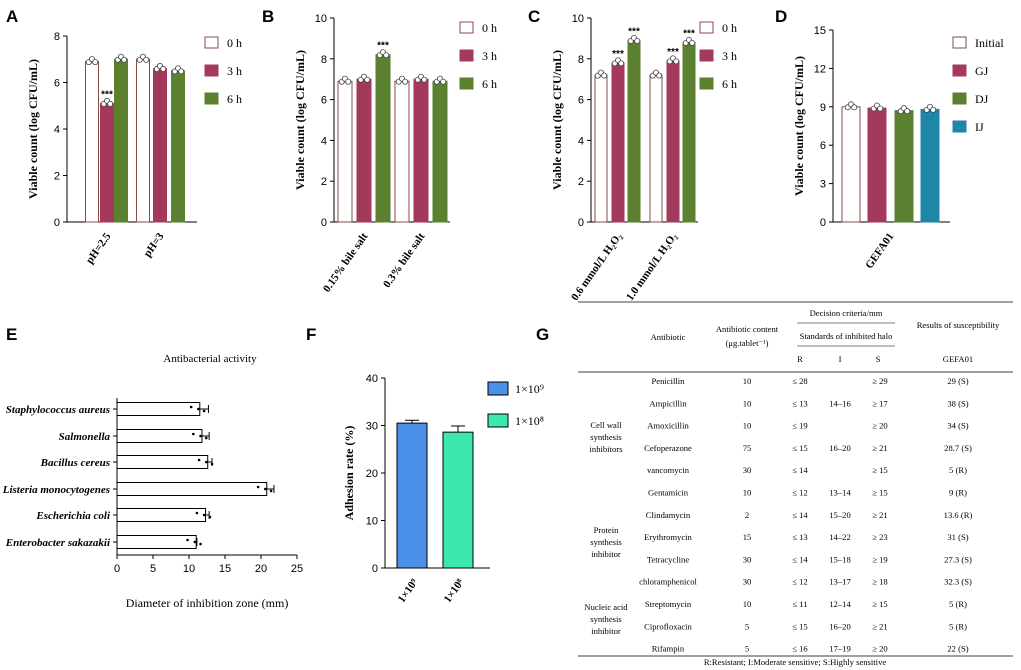 This screenshot has width=1021, height=670. What do you see at coordinates (207, 603) in the screenshot?
I see `x-axis-title-e: Diameter of inhibition zone (mm)` at bounding box center [207, 603].